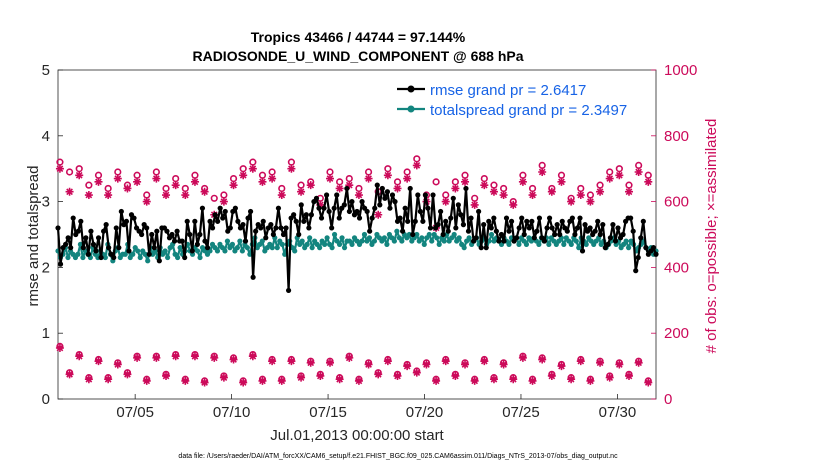  What do you see at coordinates (232, 412) in the screenshot?
I see `x-tick-label: 07/10` at bounding box center [232, 412].